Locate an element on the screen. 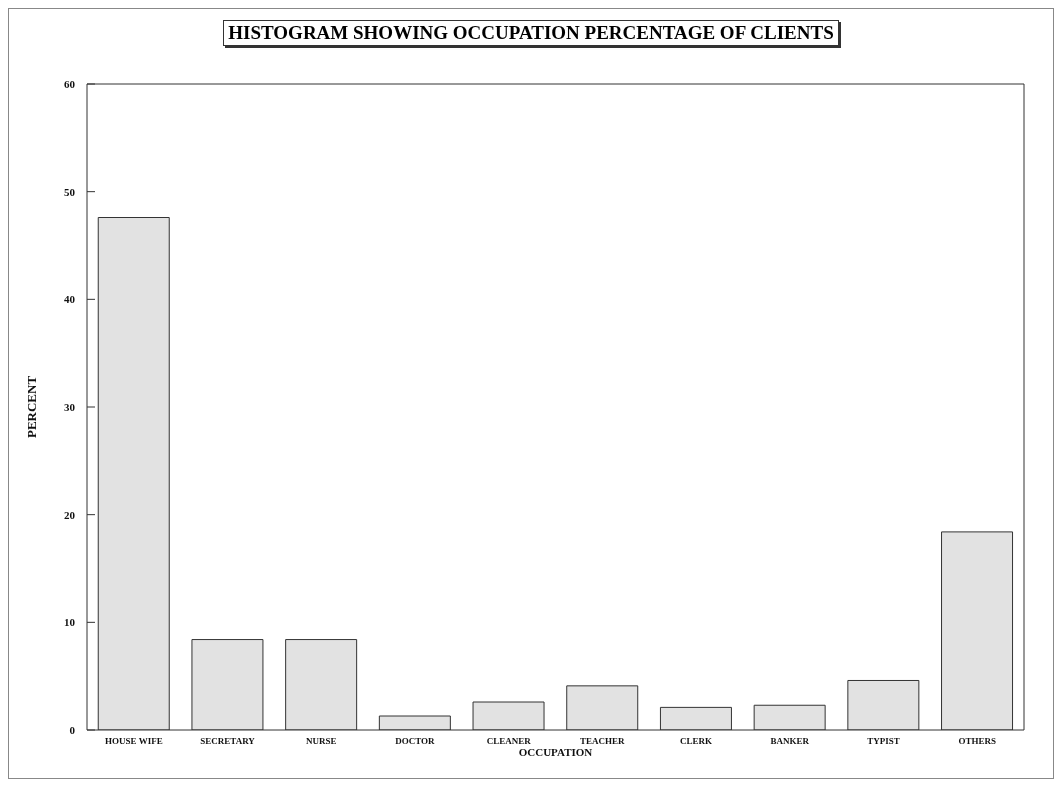 This screenshot has width=1062, height=787. y-tick-label: 40 is located at coordinates (70, 299).